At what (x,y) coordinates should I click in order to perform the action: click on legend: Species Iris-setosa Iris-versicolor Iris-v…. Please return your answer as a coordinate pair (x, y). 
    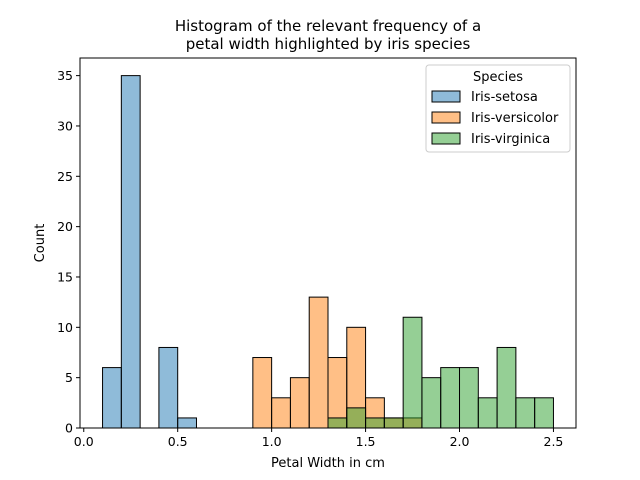
    Looking at the image, I should click on (498, 108).